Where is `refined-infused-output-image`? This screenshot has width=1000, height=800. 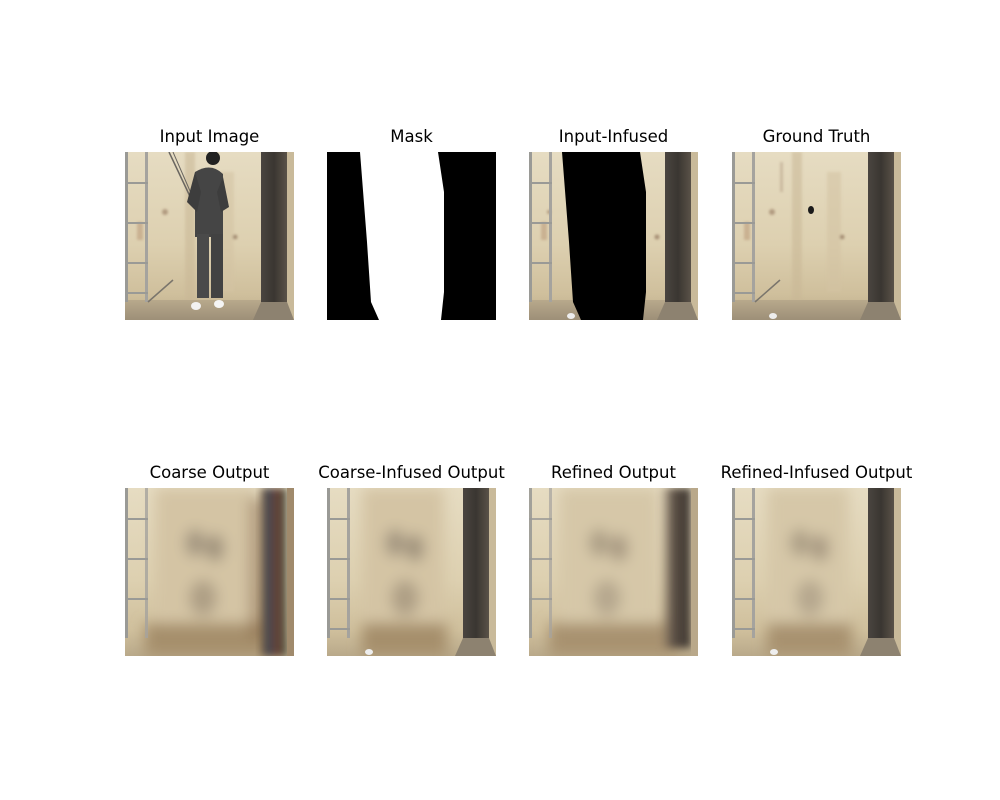
refined-infused-output-image is located at coordinates (816, 572).